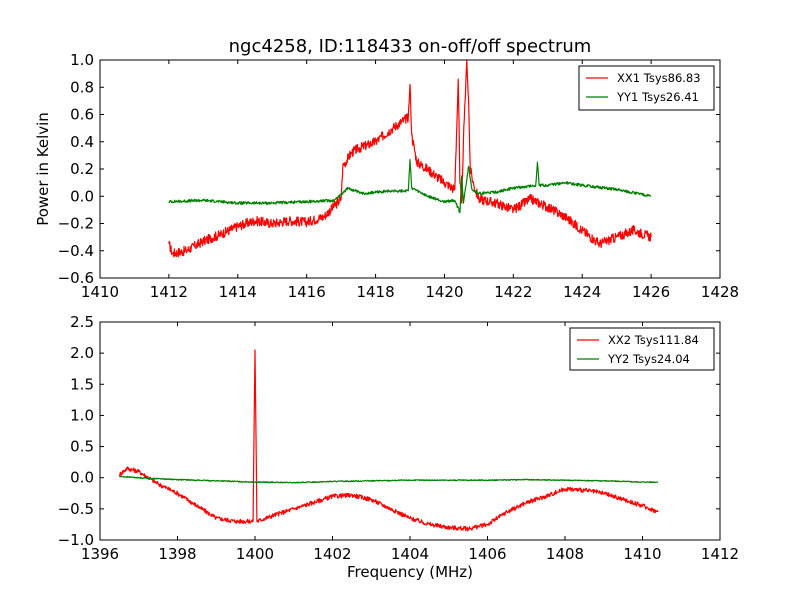 Image resolution: width=800 pixels, height=600 pixels. Describe the element at coordinates (720, 292) in the screenshot. I see `top-x-tick-label: 1428` at that location.